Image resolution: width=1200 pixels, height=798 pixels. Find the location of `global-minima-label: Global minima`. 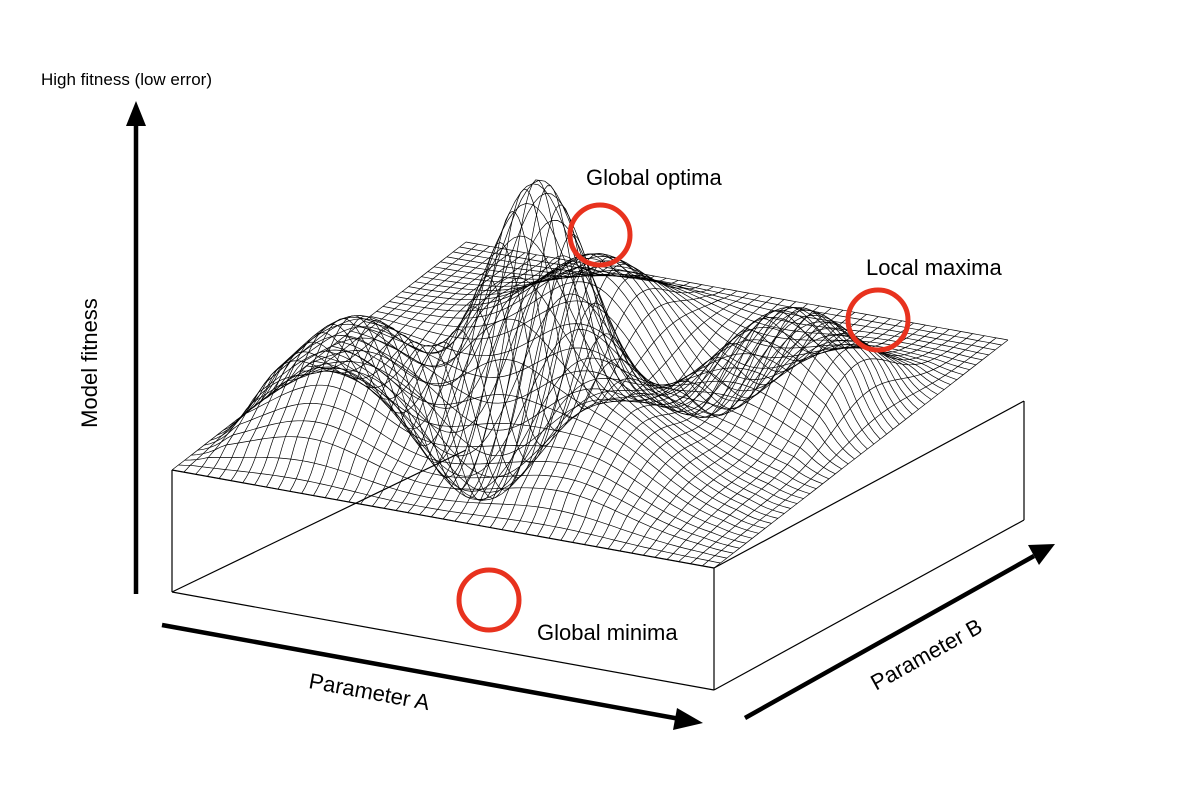

global-minima-label: Global minima is located at coordinates (607, 632).